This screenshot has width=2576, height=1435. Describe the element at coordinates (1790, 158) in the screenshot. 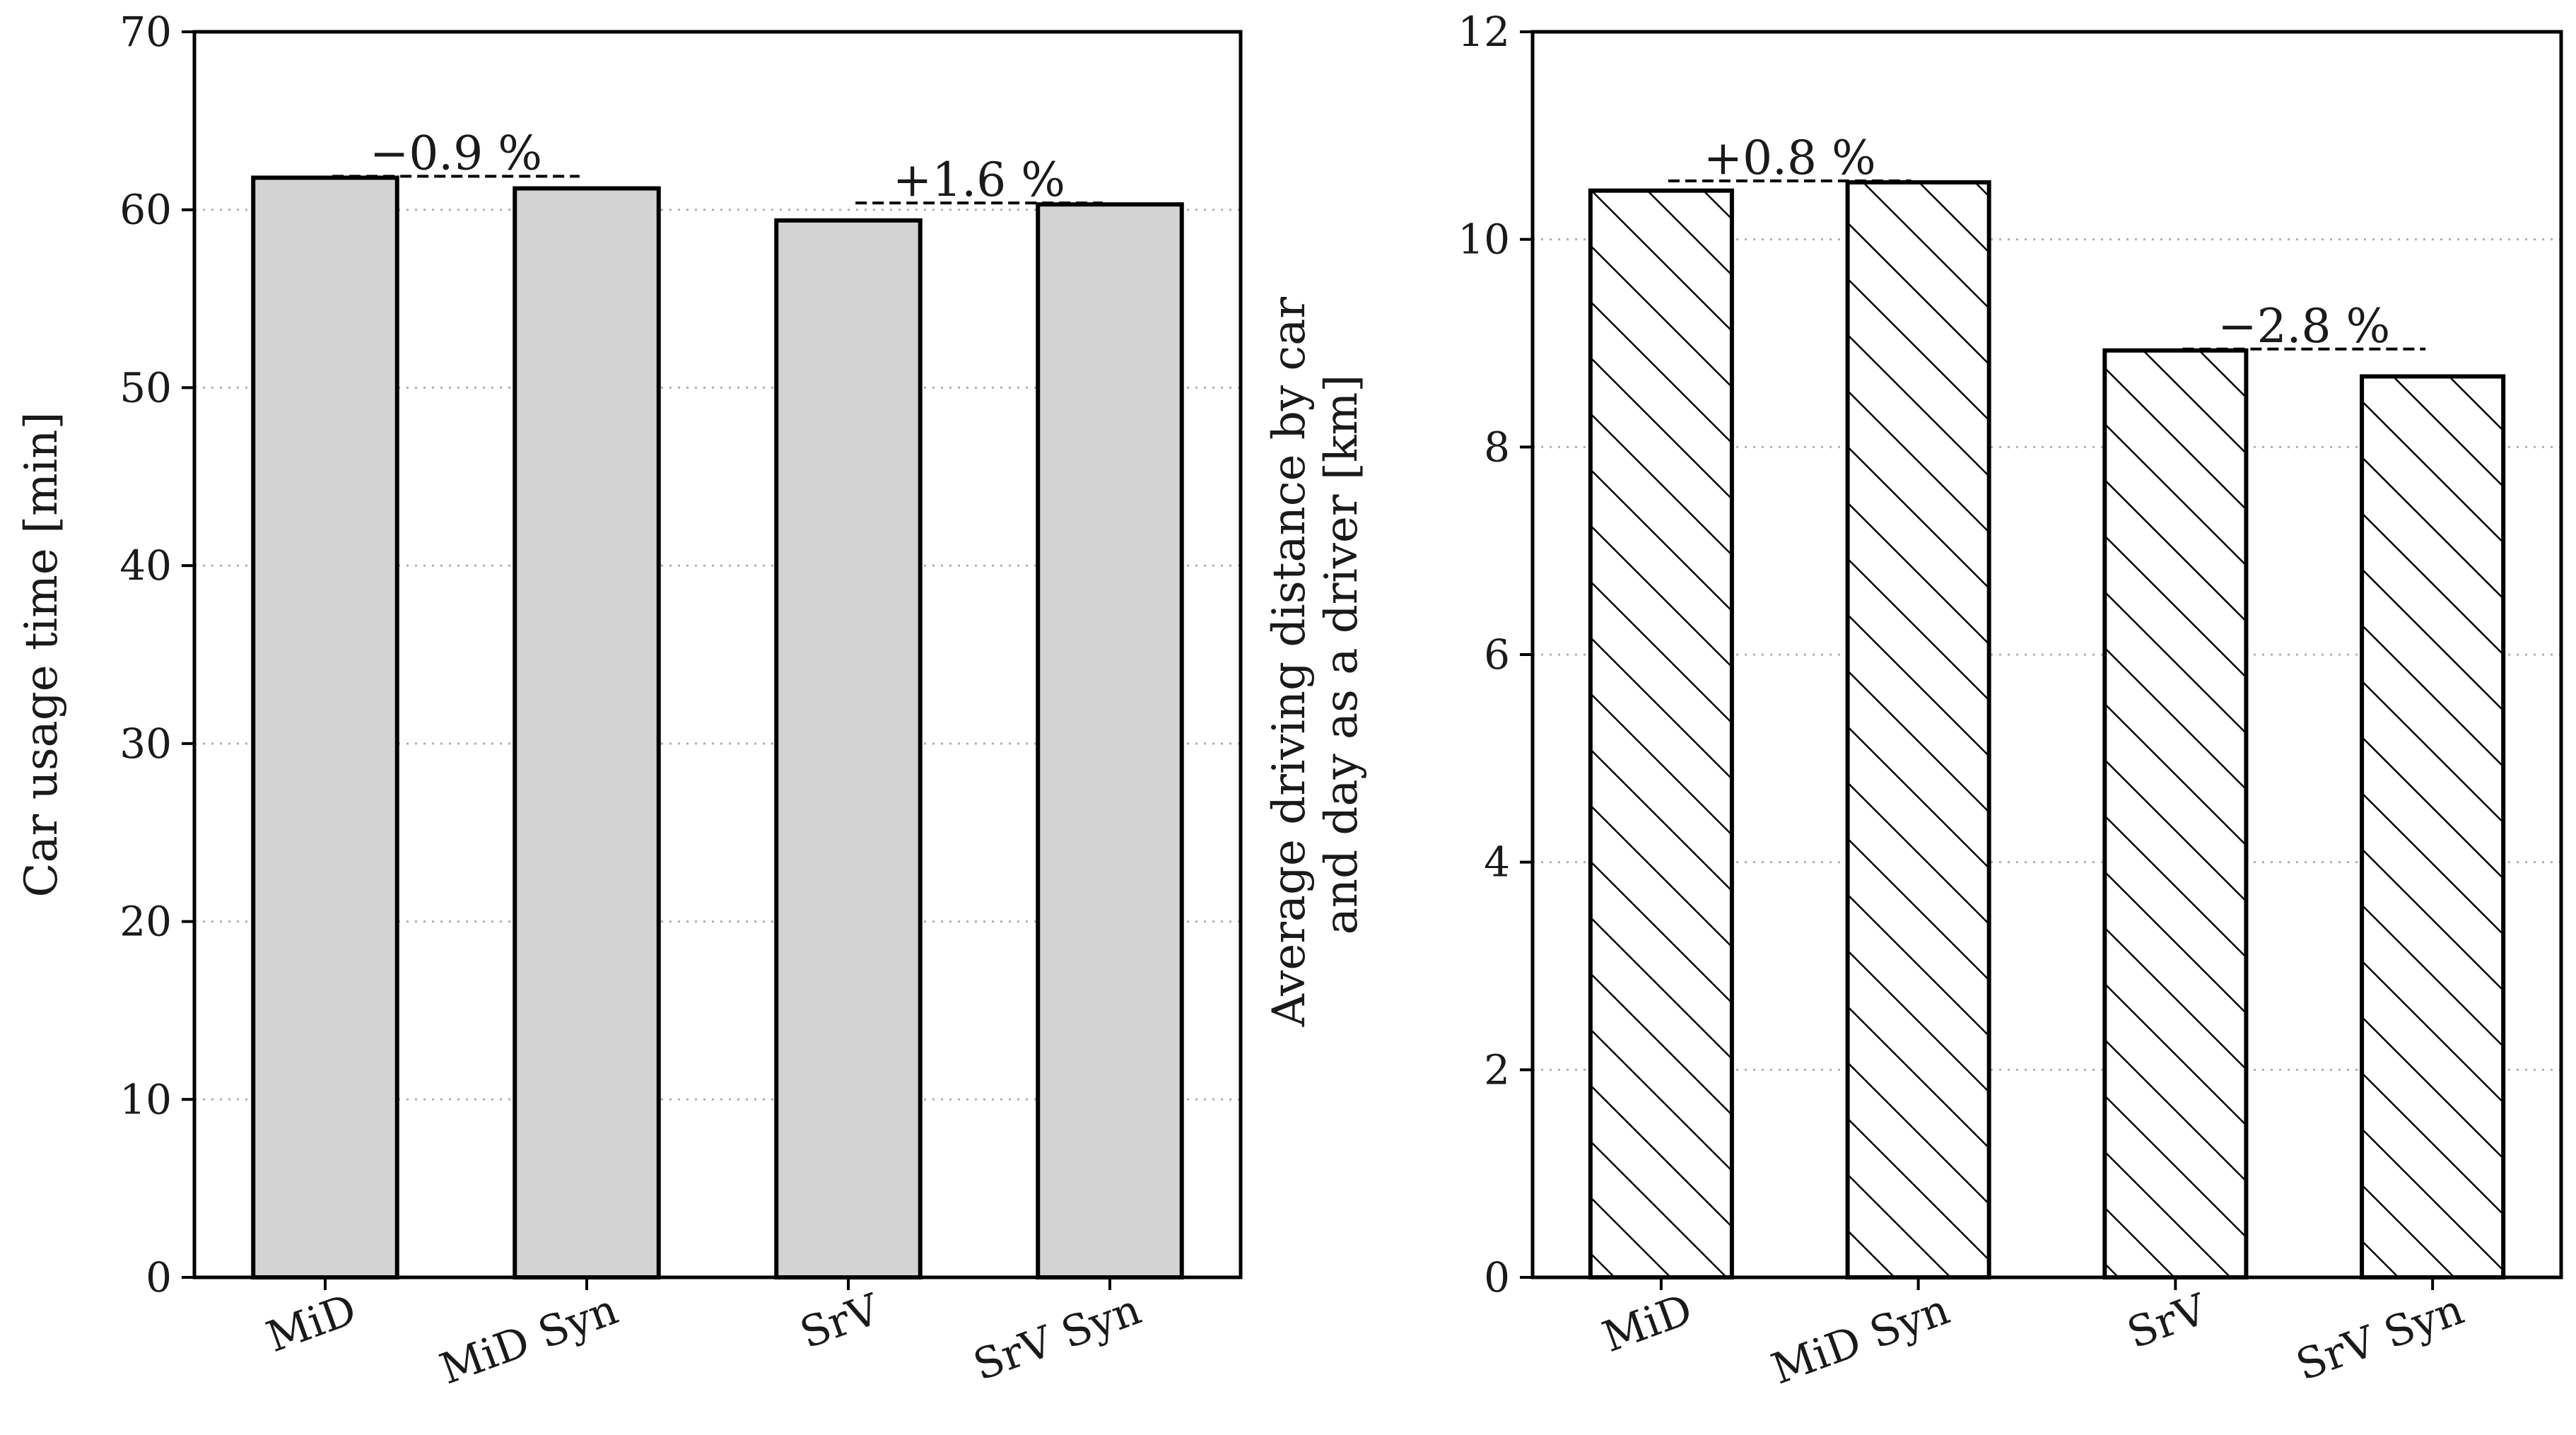

I see `right-annotation-label: +0.8 %` at that location.